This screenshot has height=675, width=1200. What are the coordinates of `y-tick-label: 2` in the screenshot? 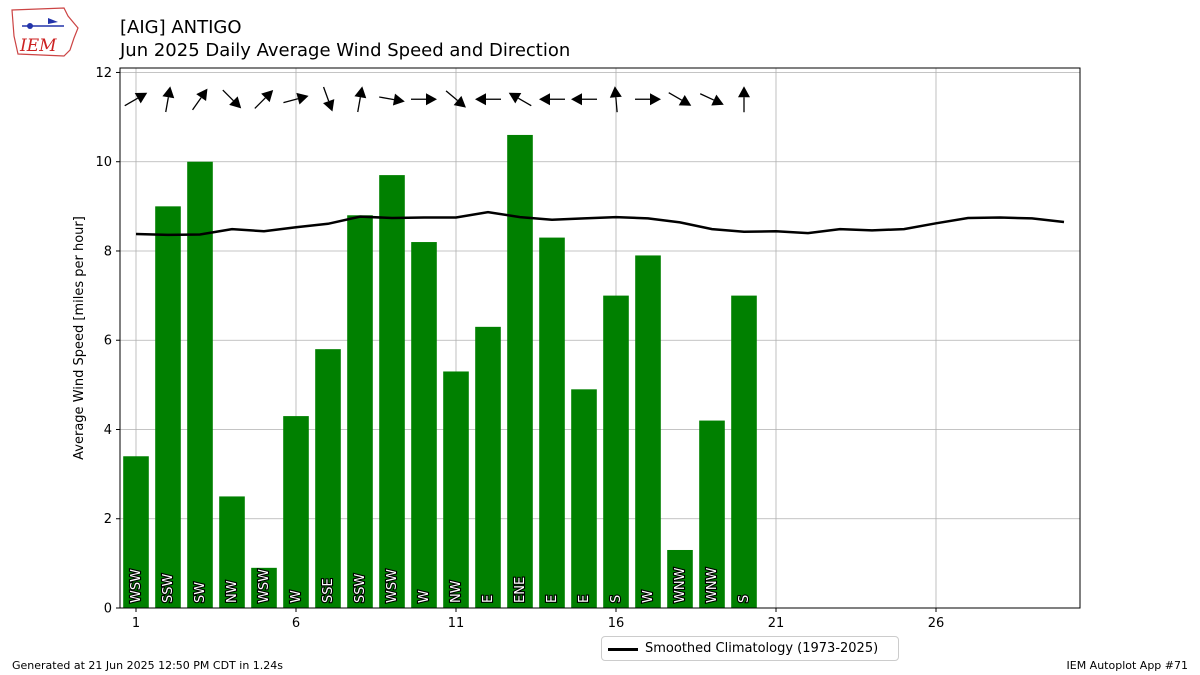 It's located at (108, 519).